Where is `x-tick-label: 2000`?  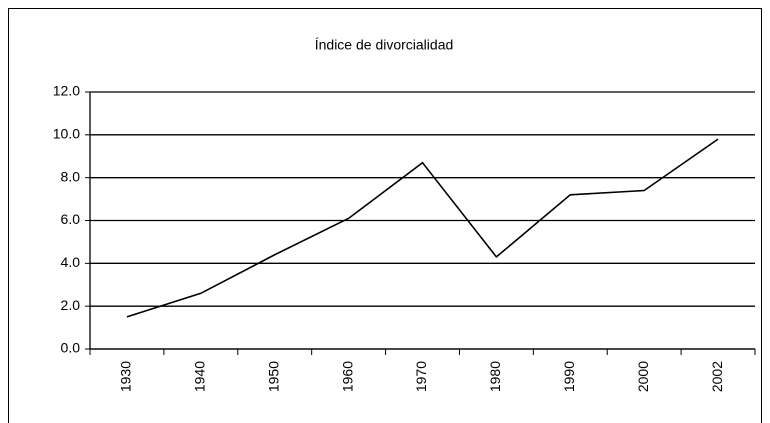 x-tick-label: 2000 is located at coordinates (643, 376).